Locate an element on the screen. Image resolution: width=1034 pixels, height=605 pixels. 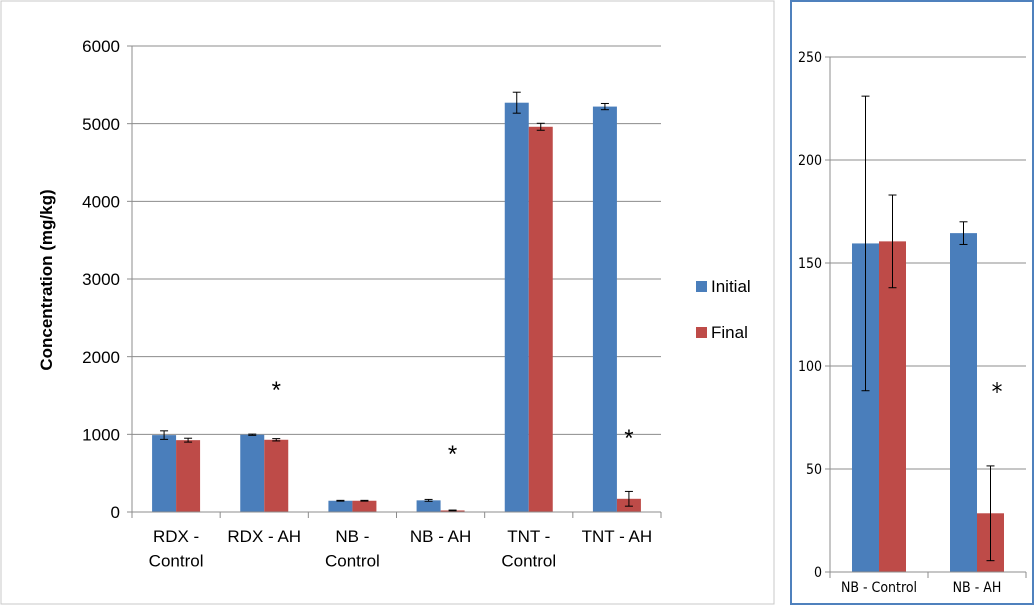
y-tick-label: 6000 is located at coordinates (101, 46).